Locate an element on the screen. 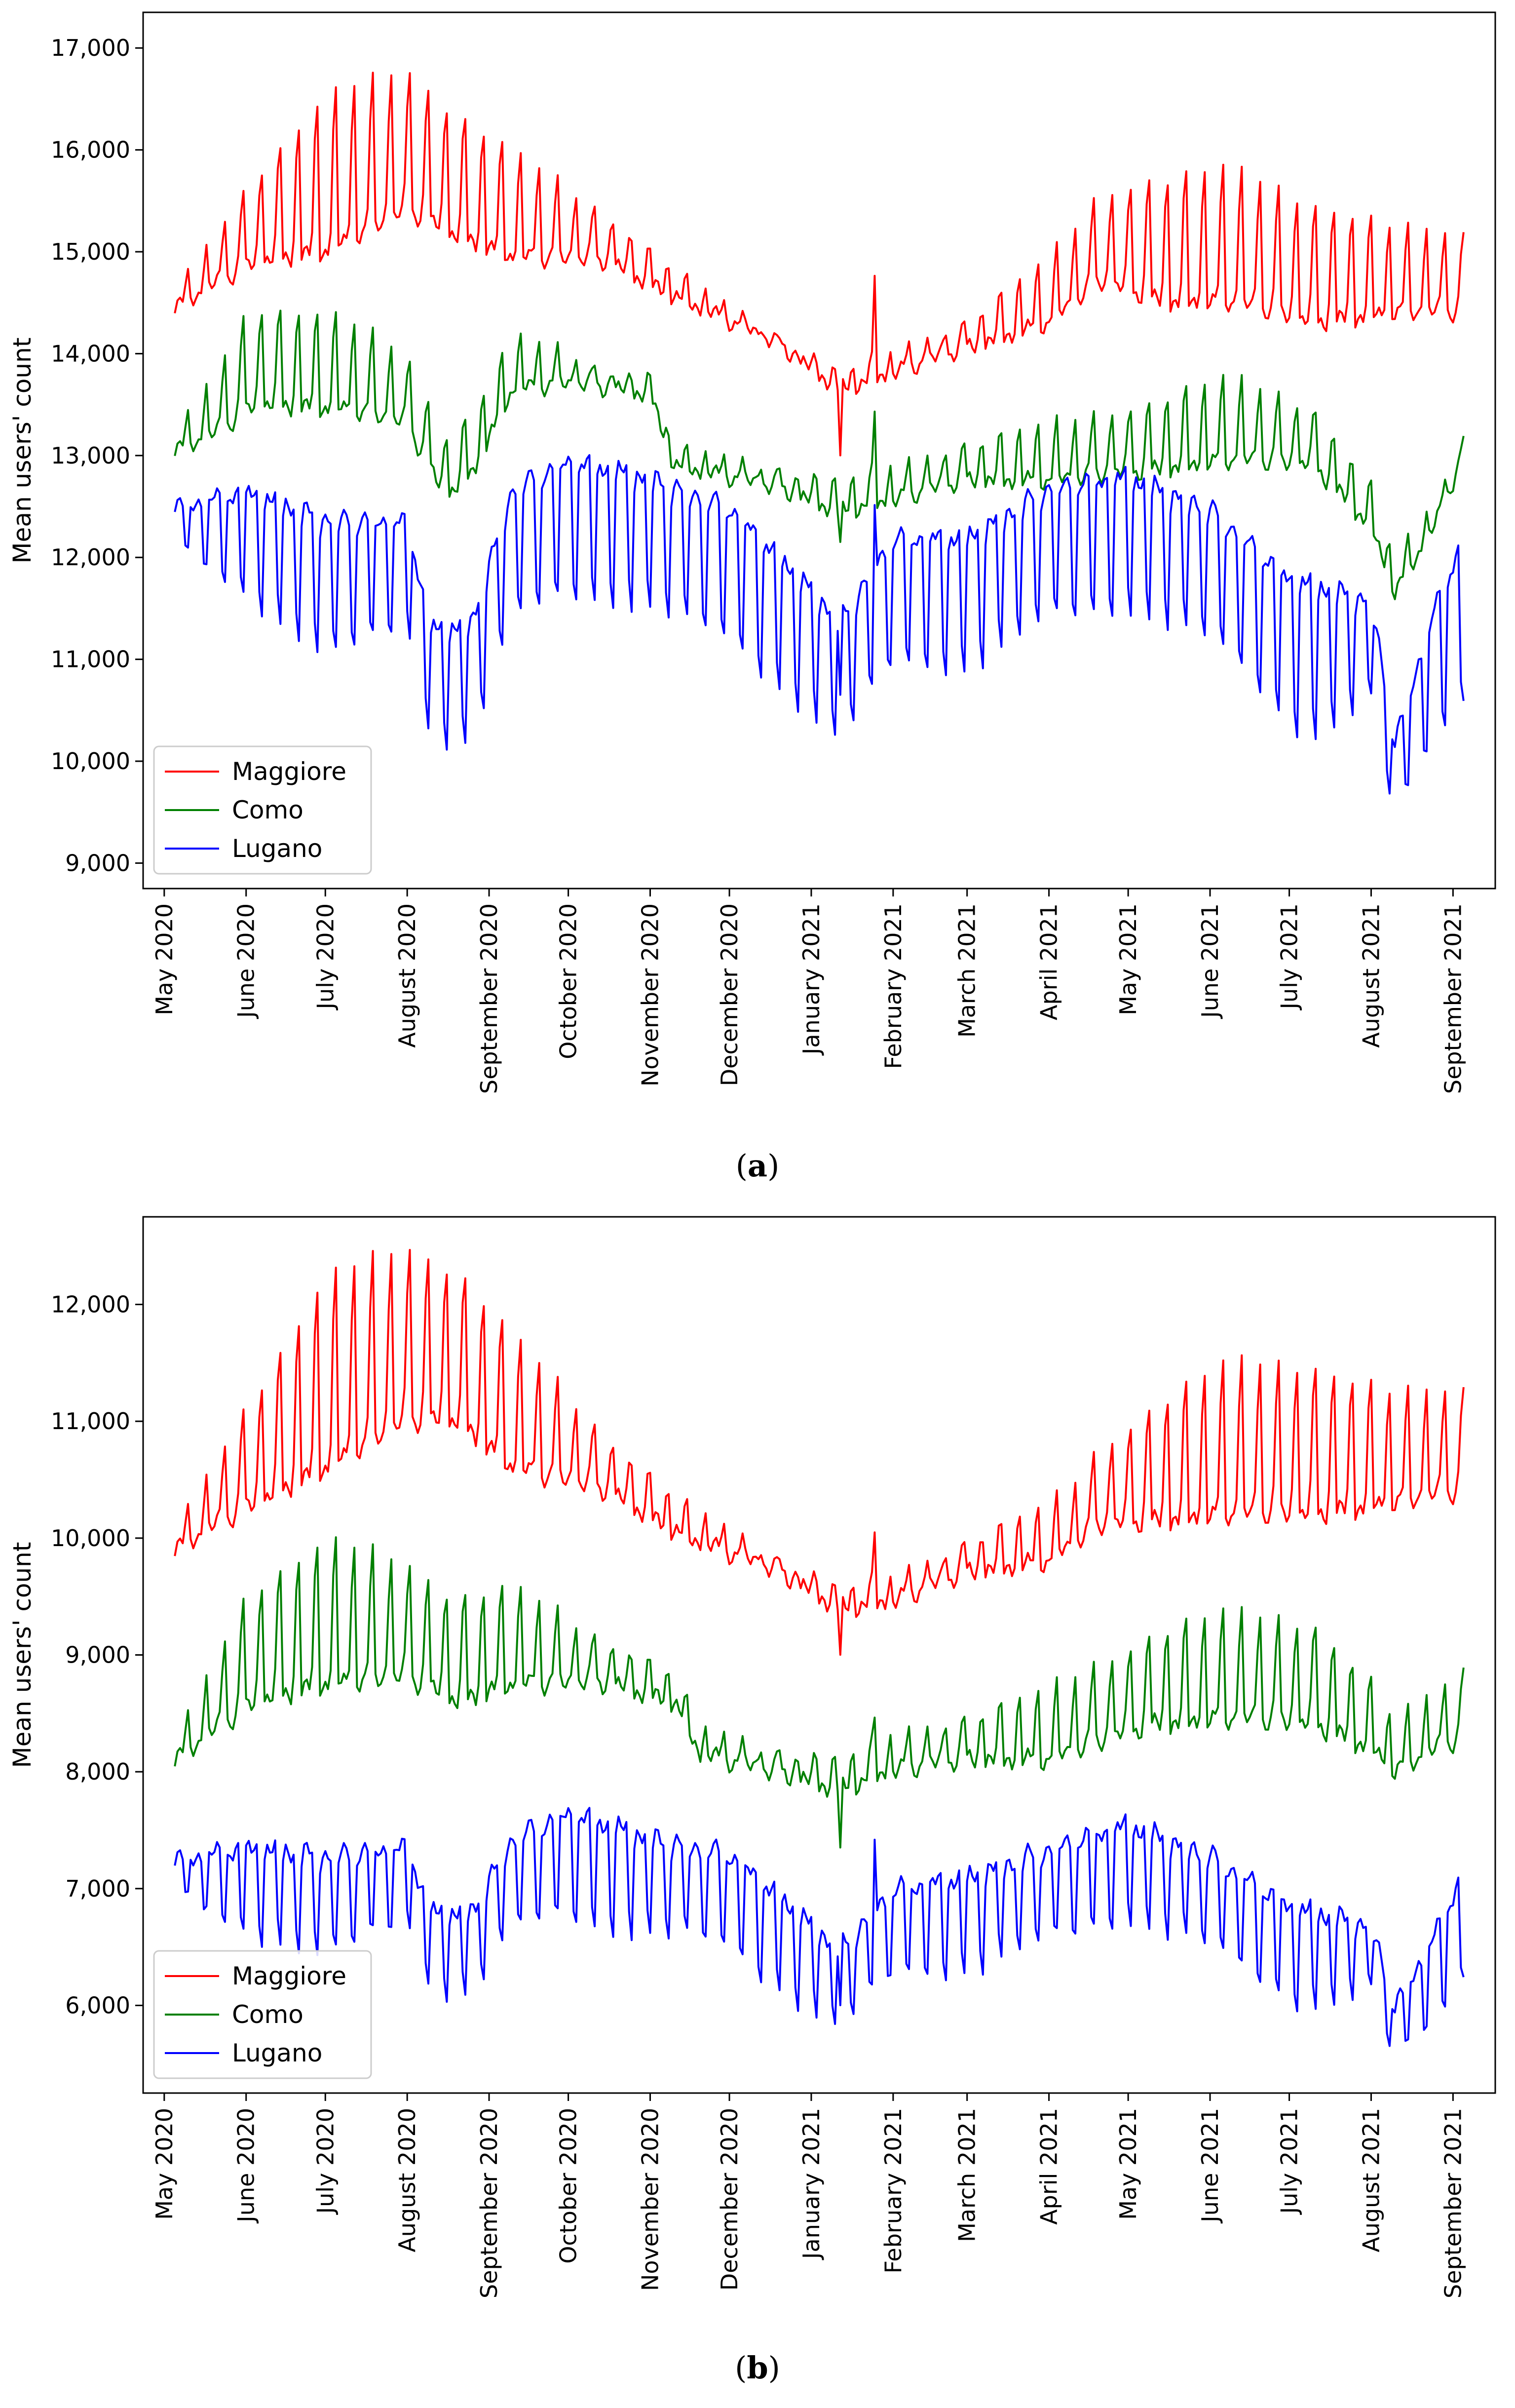 Image resolution: width=1515 pixels, height=2408 pixels. caption-b: (b) is located at coordinates (757, 2368).